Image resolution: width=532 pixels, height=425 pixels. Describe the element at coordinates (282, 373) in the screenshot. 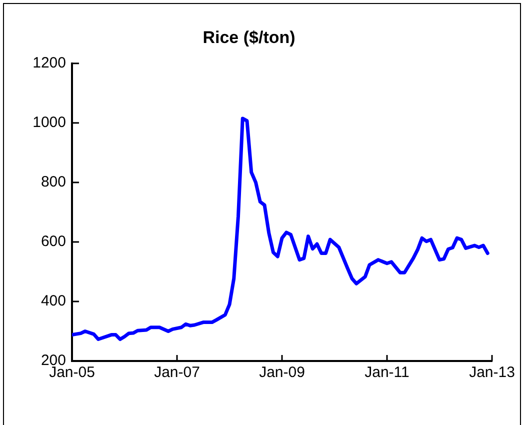

I see `x-tick-label: Jan-09` at that location.